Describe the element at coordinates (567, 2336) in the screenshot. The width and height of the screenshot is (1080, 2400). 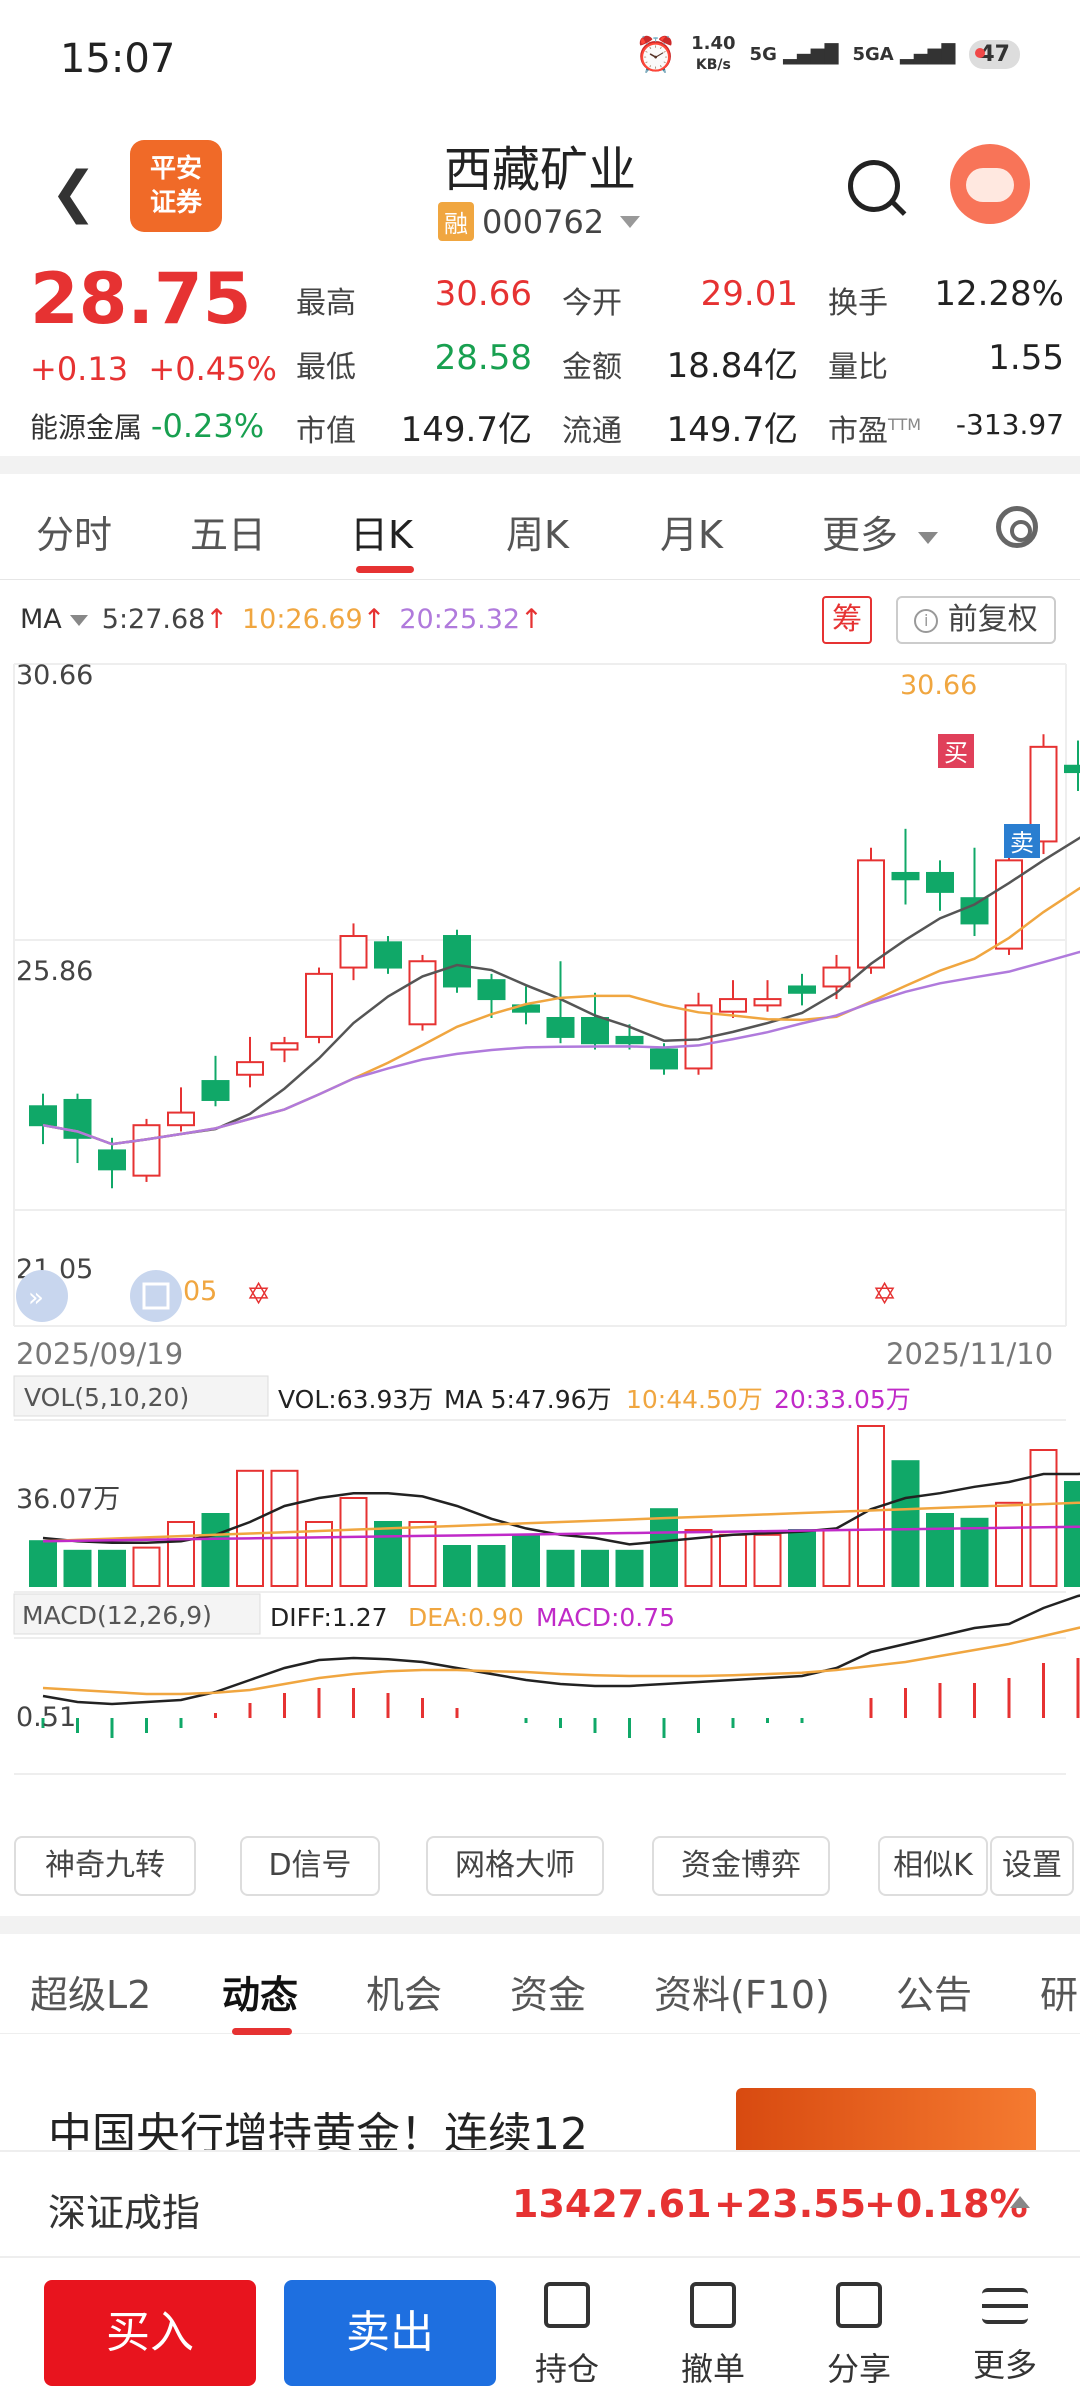
I see `positions-button: 持仓` at that location.